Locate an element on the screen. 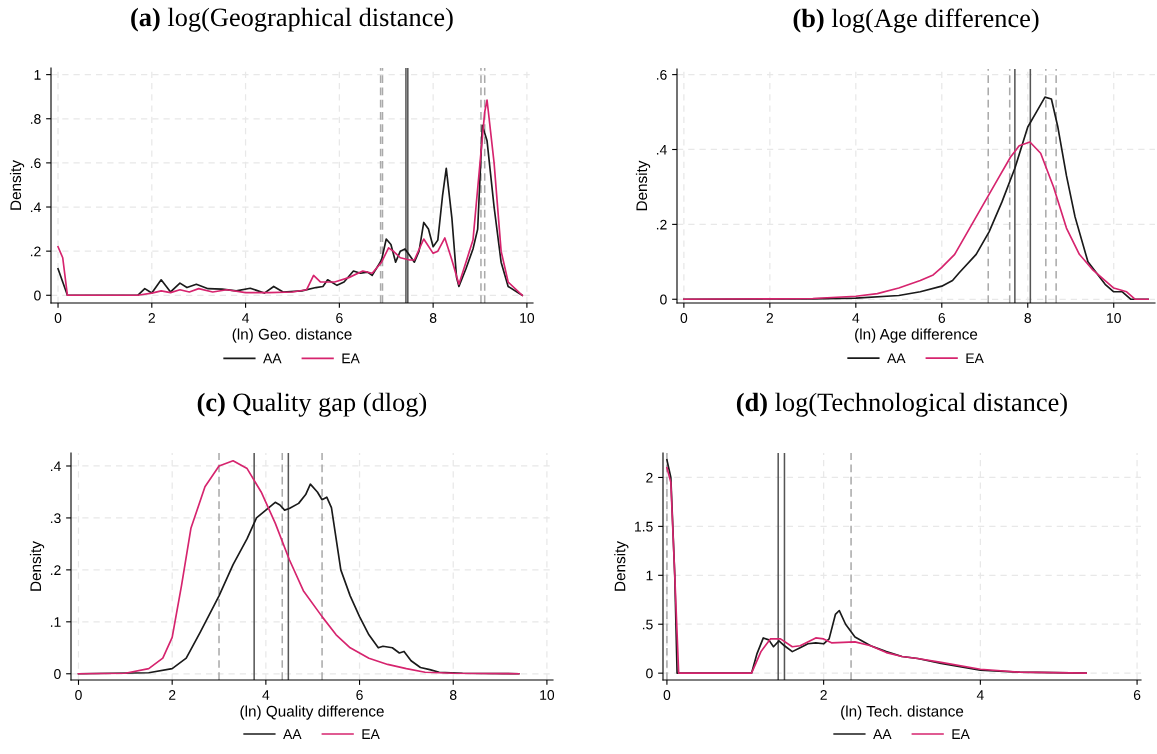  x-axis-title: (ln) Quality difference is located at coordinates (312, 712).